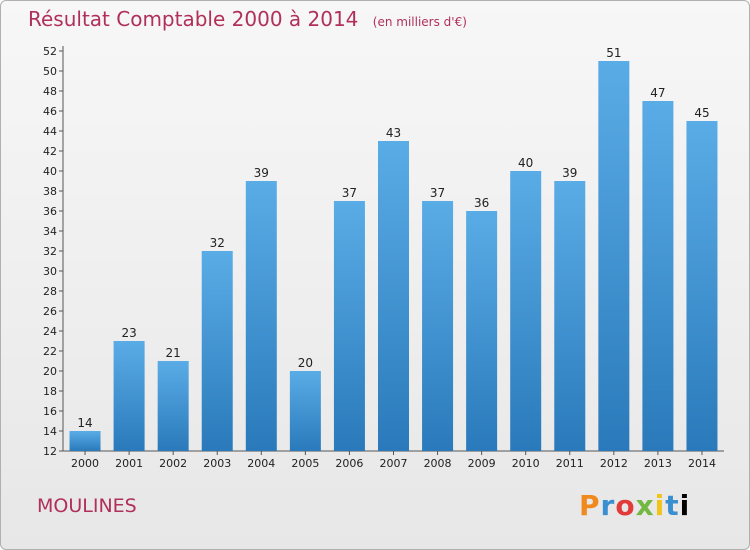  Describe the element at coordinates (645, 505) in the screenshot. I see `logo-letter: x` at that location.